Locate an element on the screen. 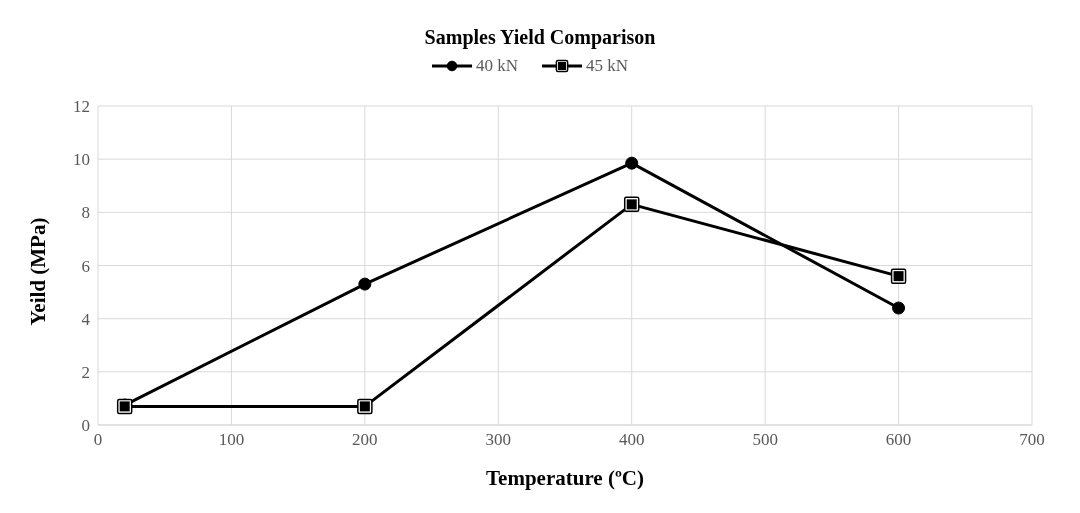 The height and width of the screenshot is (513, 1080). chart-title: Samples Yield Comparison is located at coordinates (540, 38).